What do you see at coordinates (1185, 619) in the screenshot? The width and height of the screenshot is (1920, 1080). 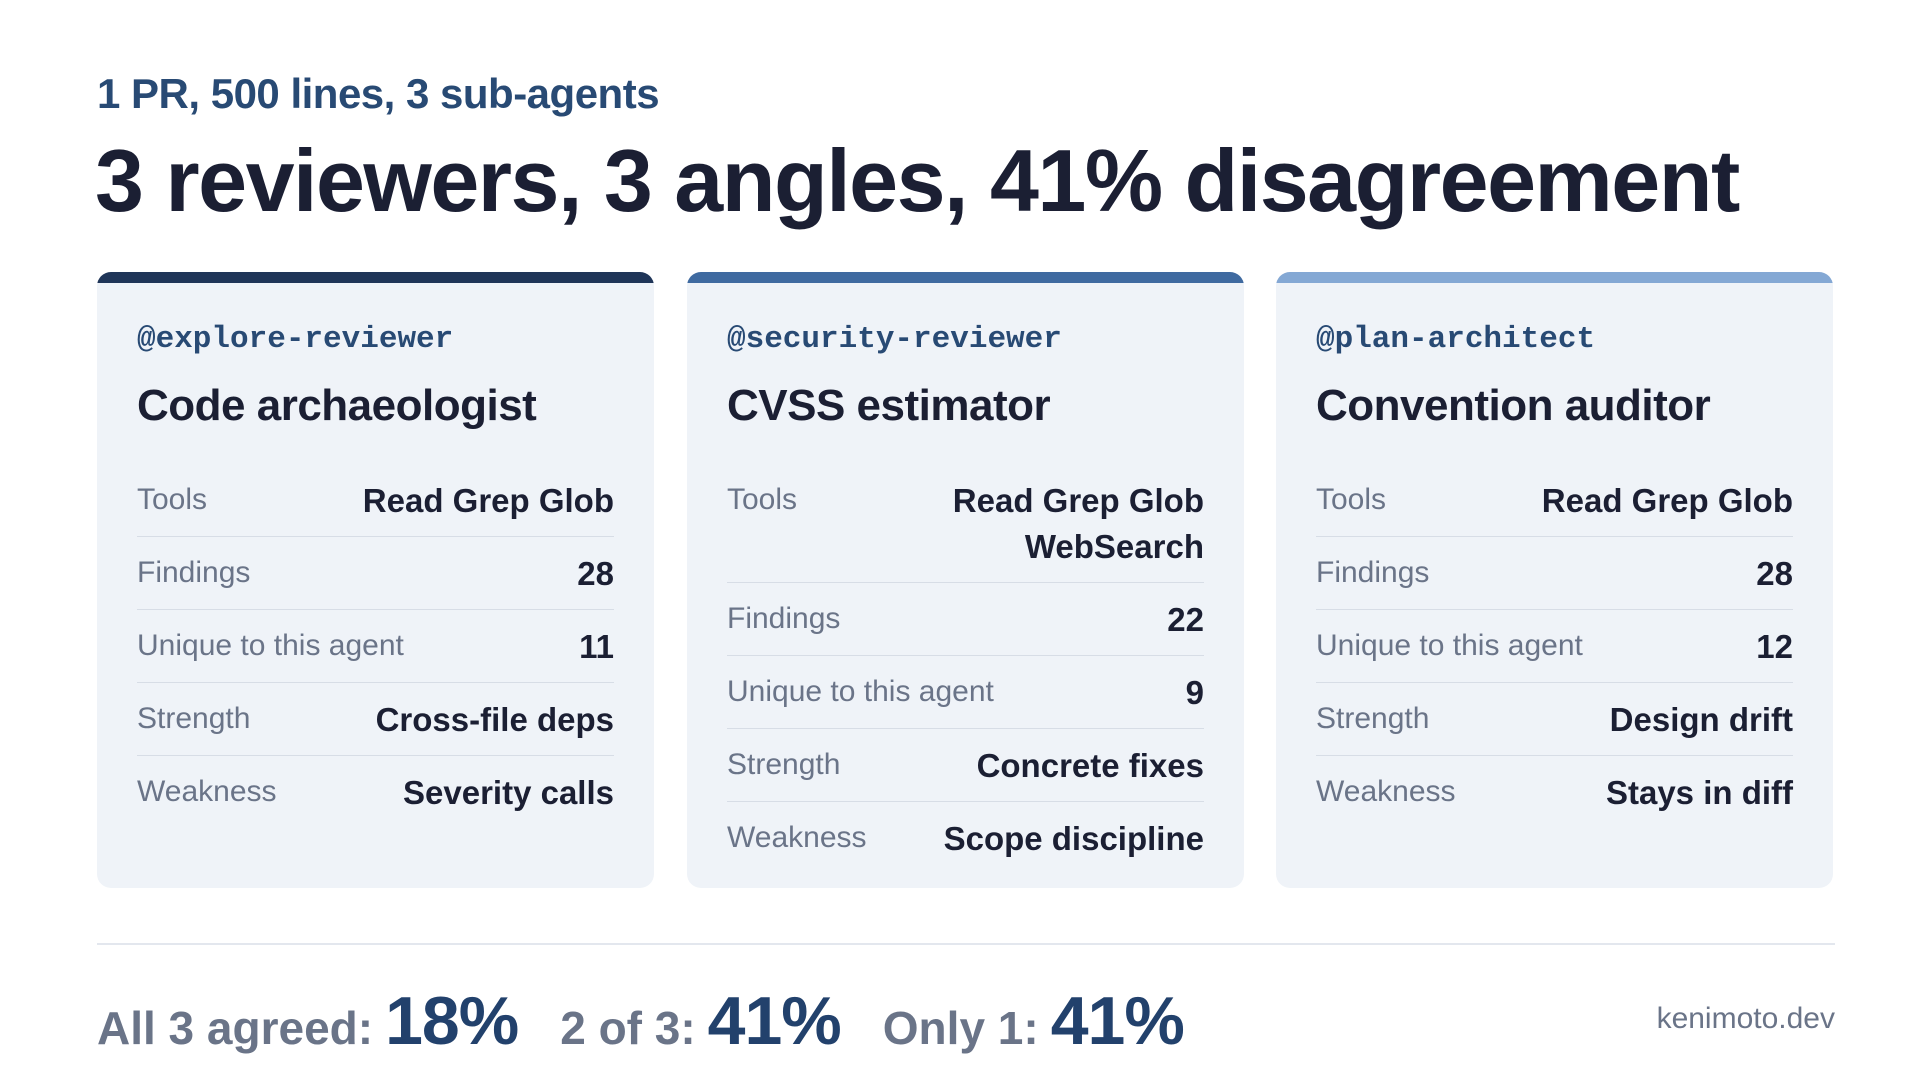 I see `attr-value: 22` at bounding box center [1185, 619].